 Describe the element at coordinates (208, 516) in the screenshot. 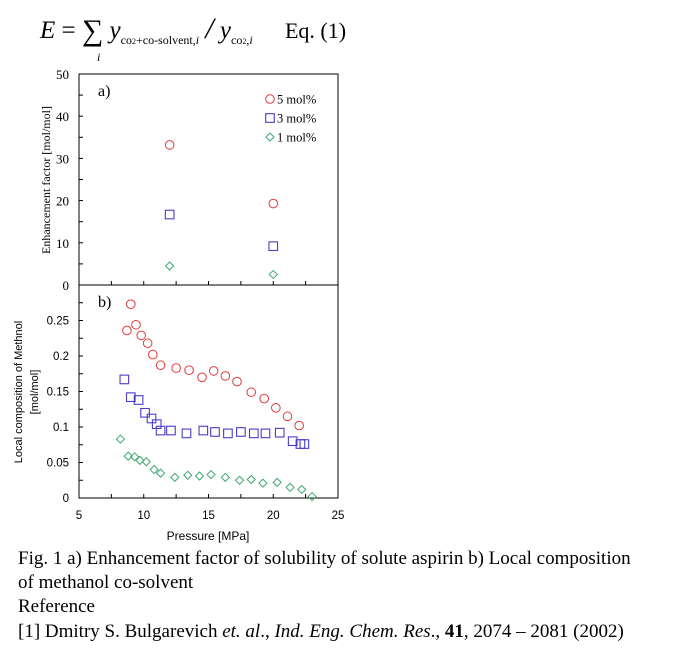

I see `x-tick-label: 15` at that location.